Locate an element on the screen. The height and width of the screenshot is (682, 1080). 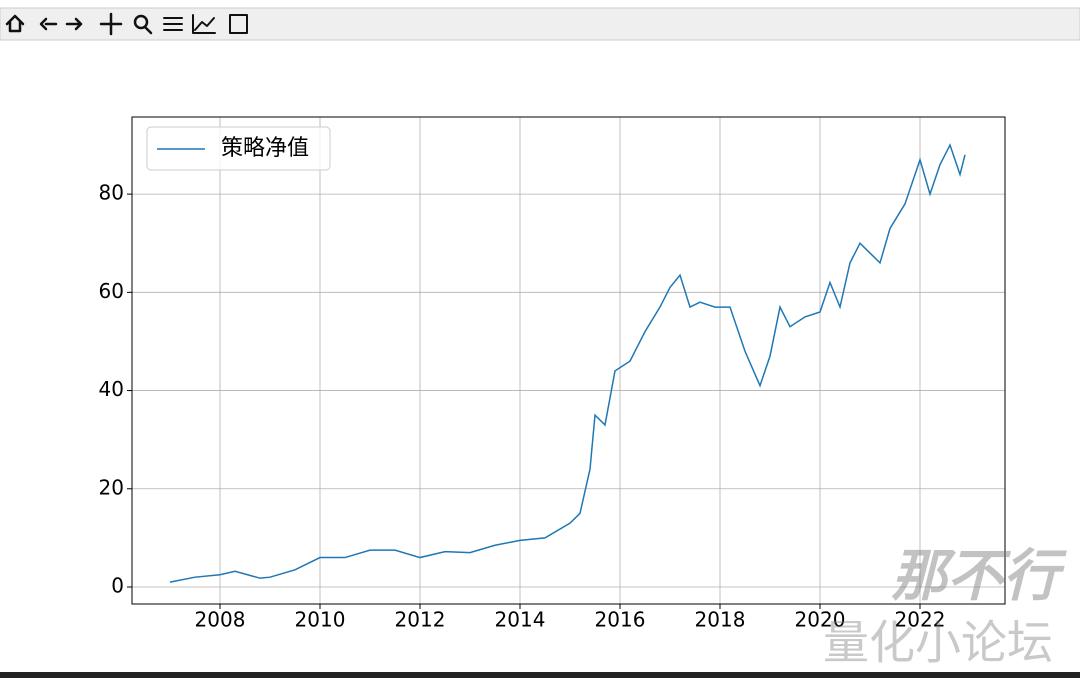
axes-edit-button is located at coordinates (204, 24).